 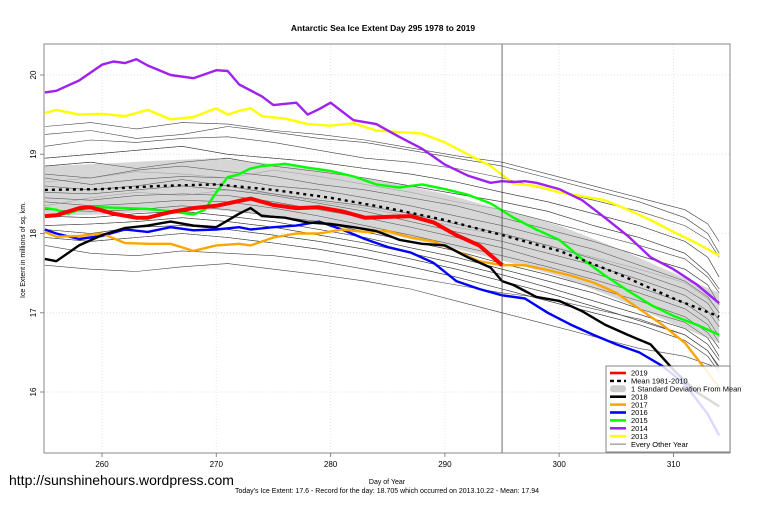 I want to click on y-axis: 16 17 18 19 20, so click(x=36, y=233).